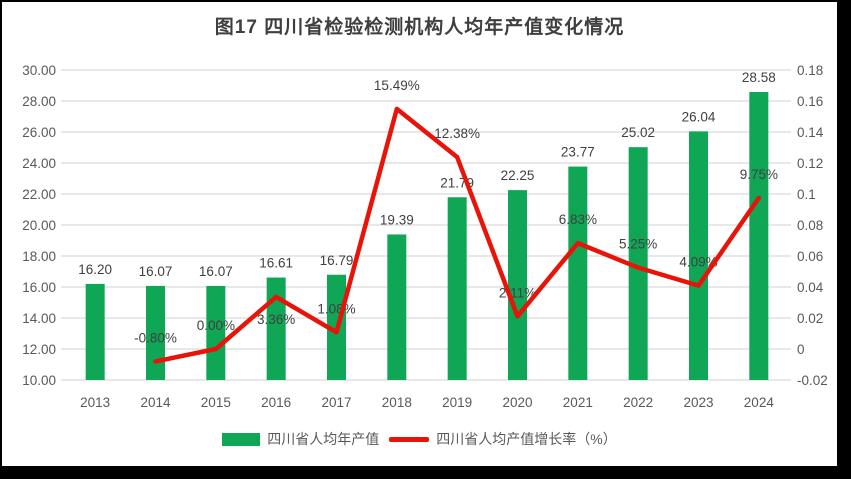 This screenshot has height=479, width=851. Describe the element at coordinates (39, 70) in the screenshot. I see `y-left-tick-label: 30.00` at that location.